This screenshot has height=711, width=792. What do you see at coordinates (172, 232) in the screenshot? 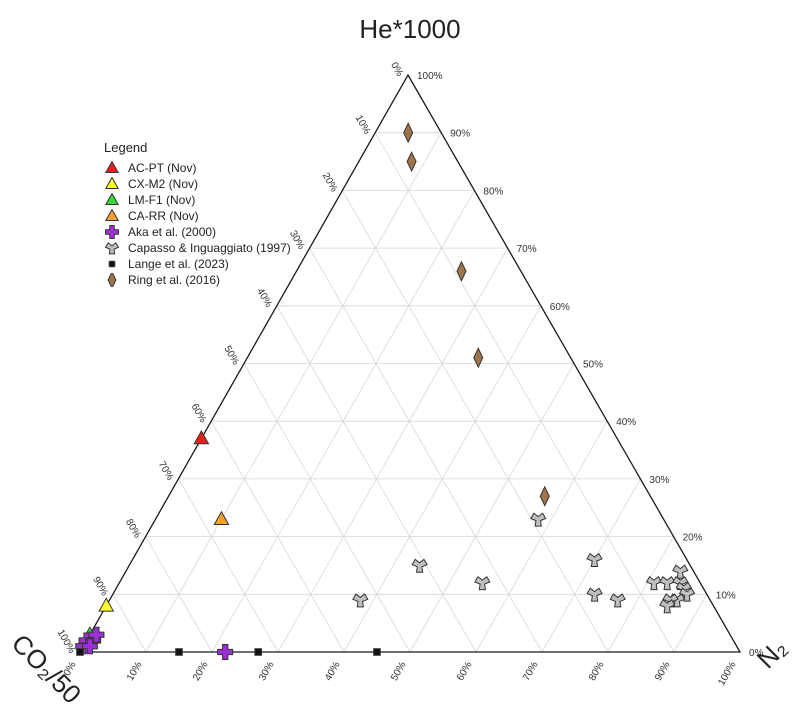
I see `legend-label: Aka et al. (2000)` at bounding box center [172, 232].